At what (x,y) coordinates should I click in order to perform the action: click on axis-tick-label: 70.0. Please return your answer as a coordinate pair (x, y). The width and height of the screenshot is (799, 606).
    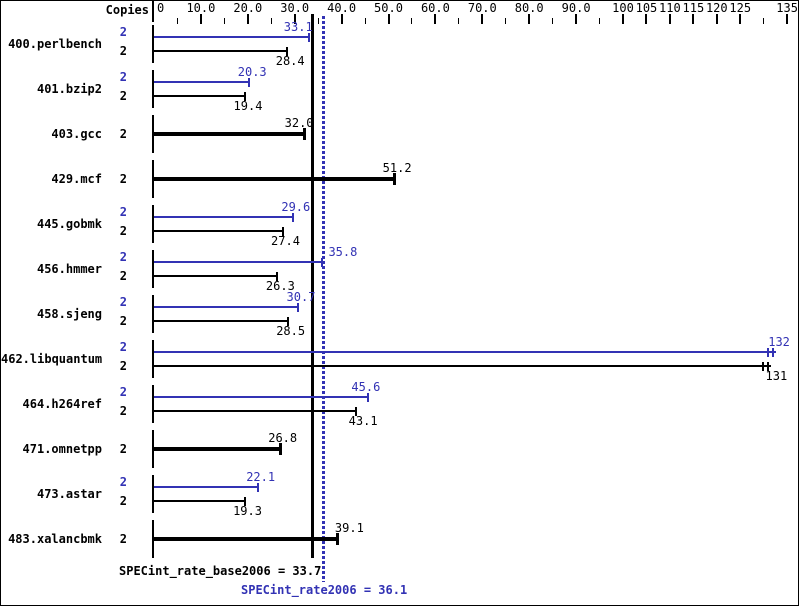
    Looking at the image, I should click on (482, 8).